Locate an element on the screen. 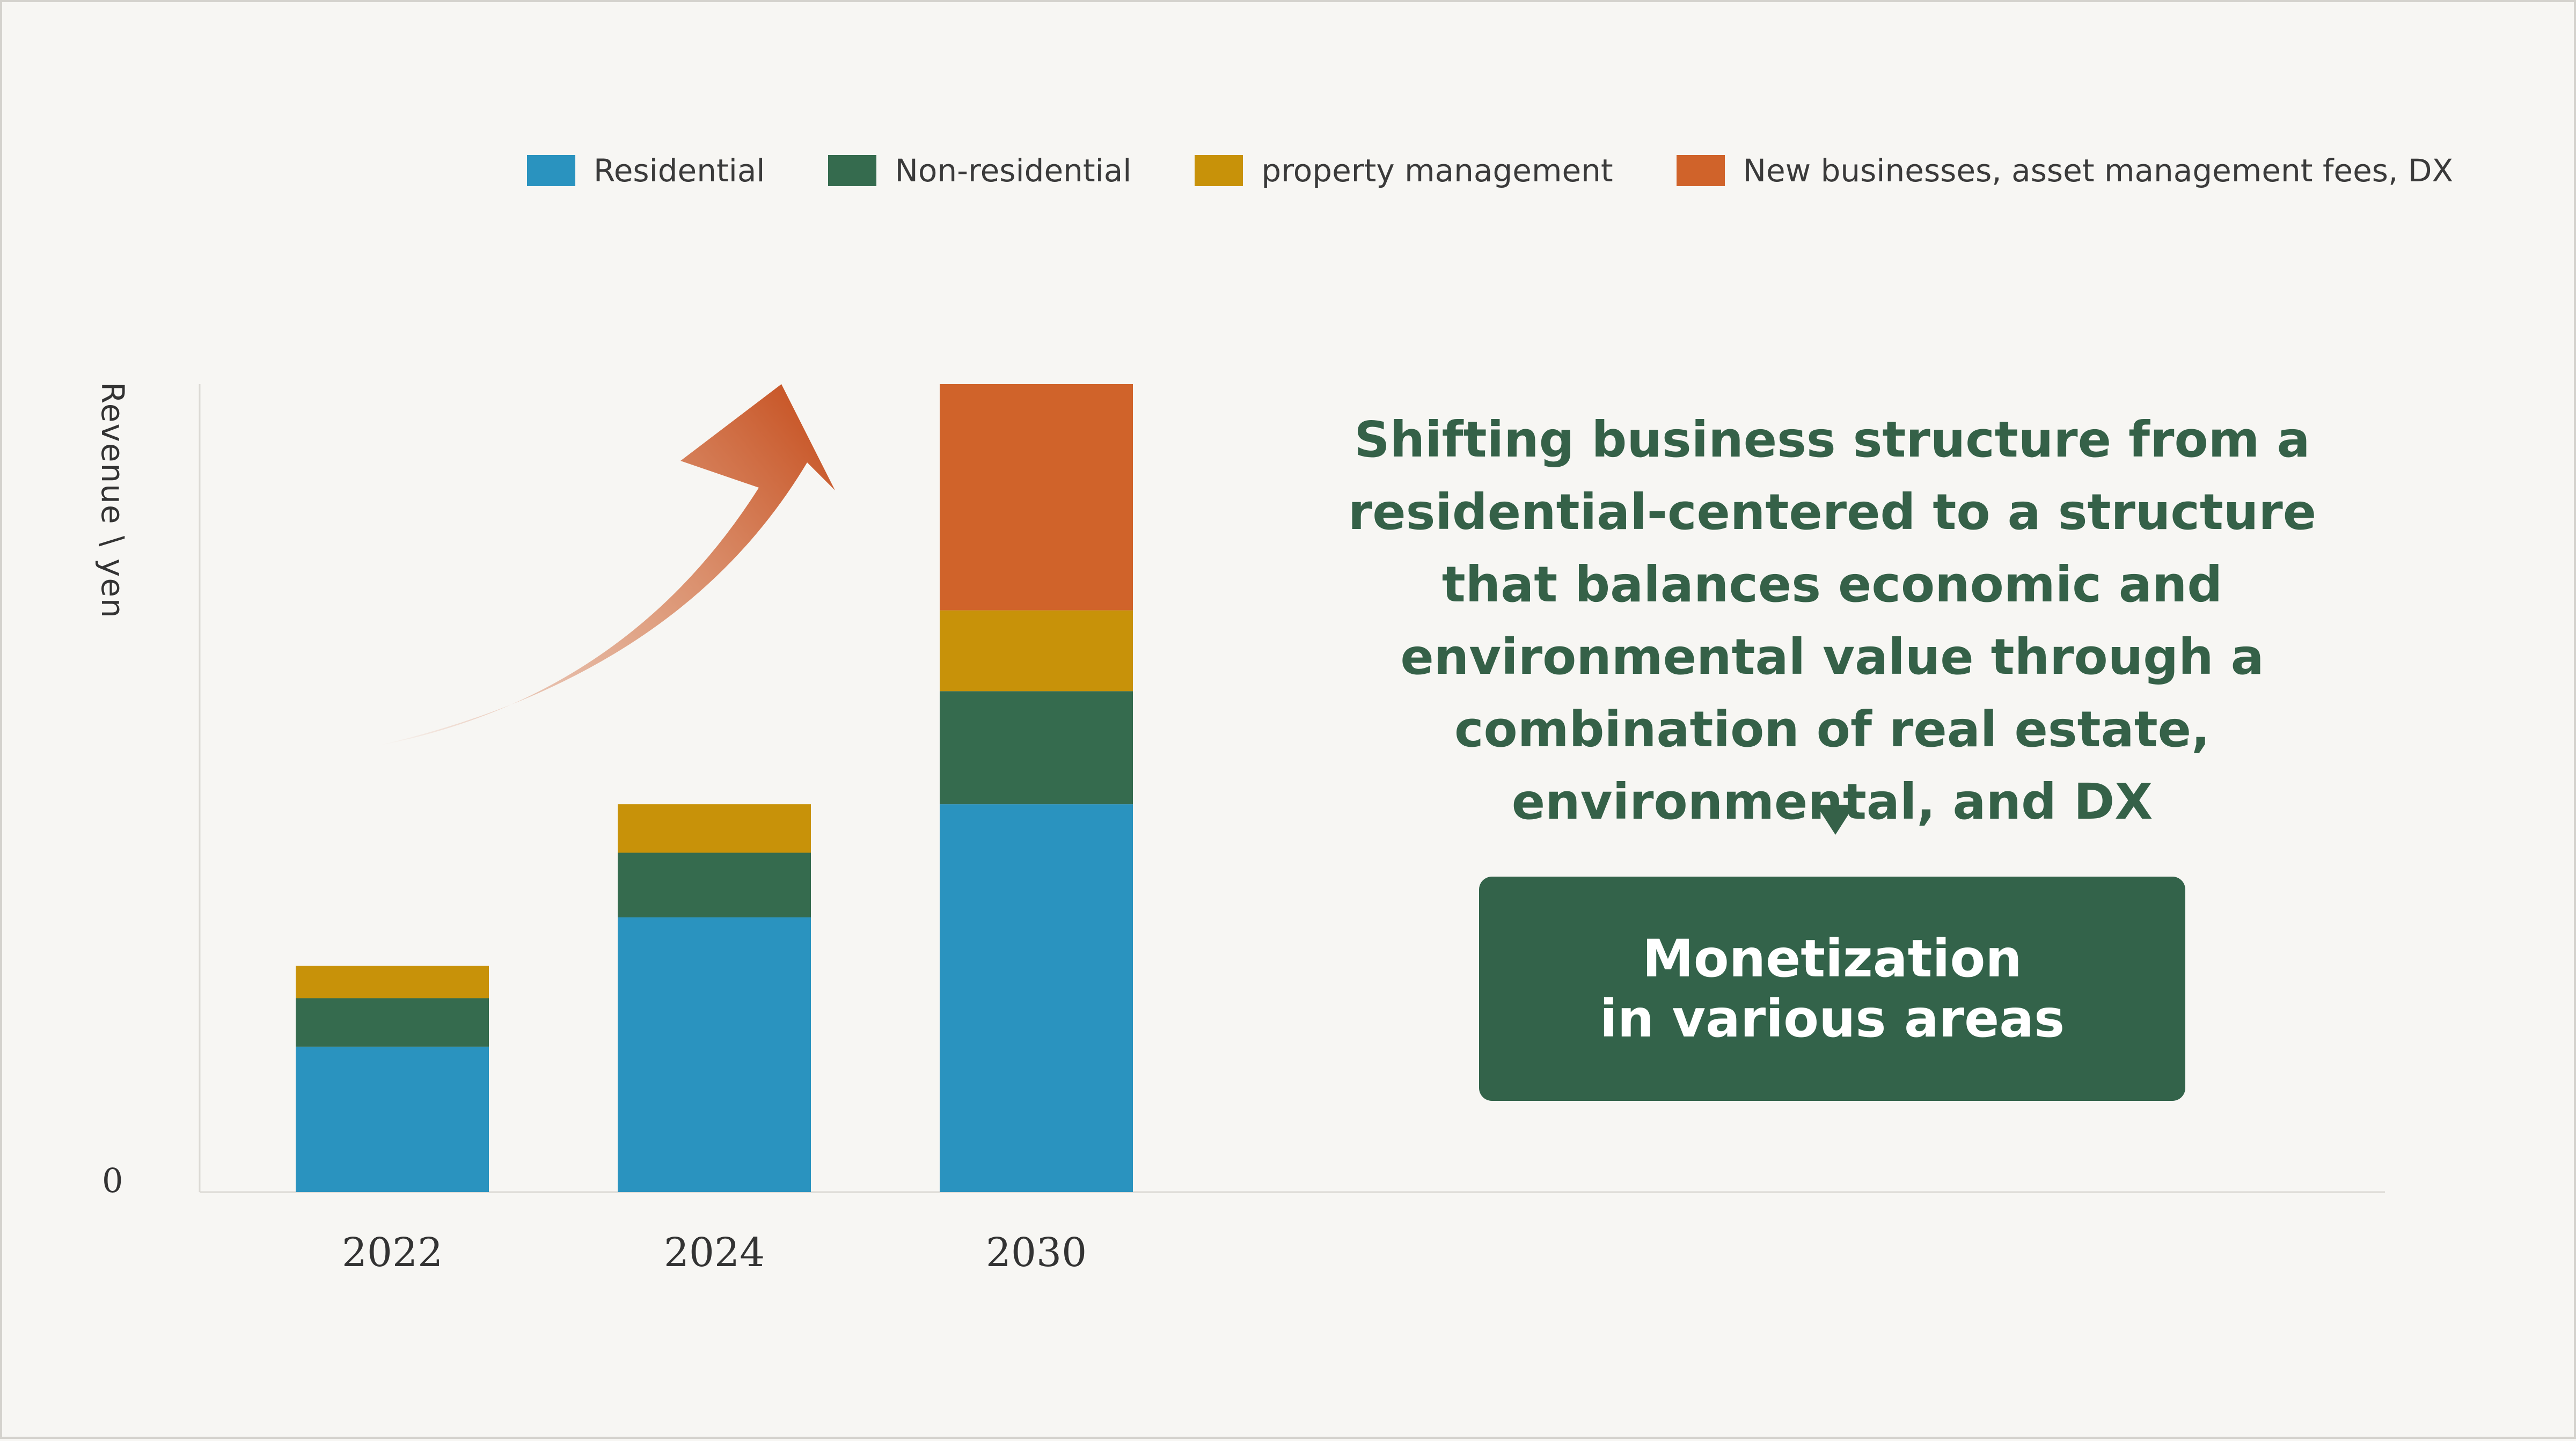 This screenshot has height=1441, width=2576. legend-item-property-management: property management is located at coordinates (1404, 170).